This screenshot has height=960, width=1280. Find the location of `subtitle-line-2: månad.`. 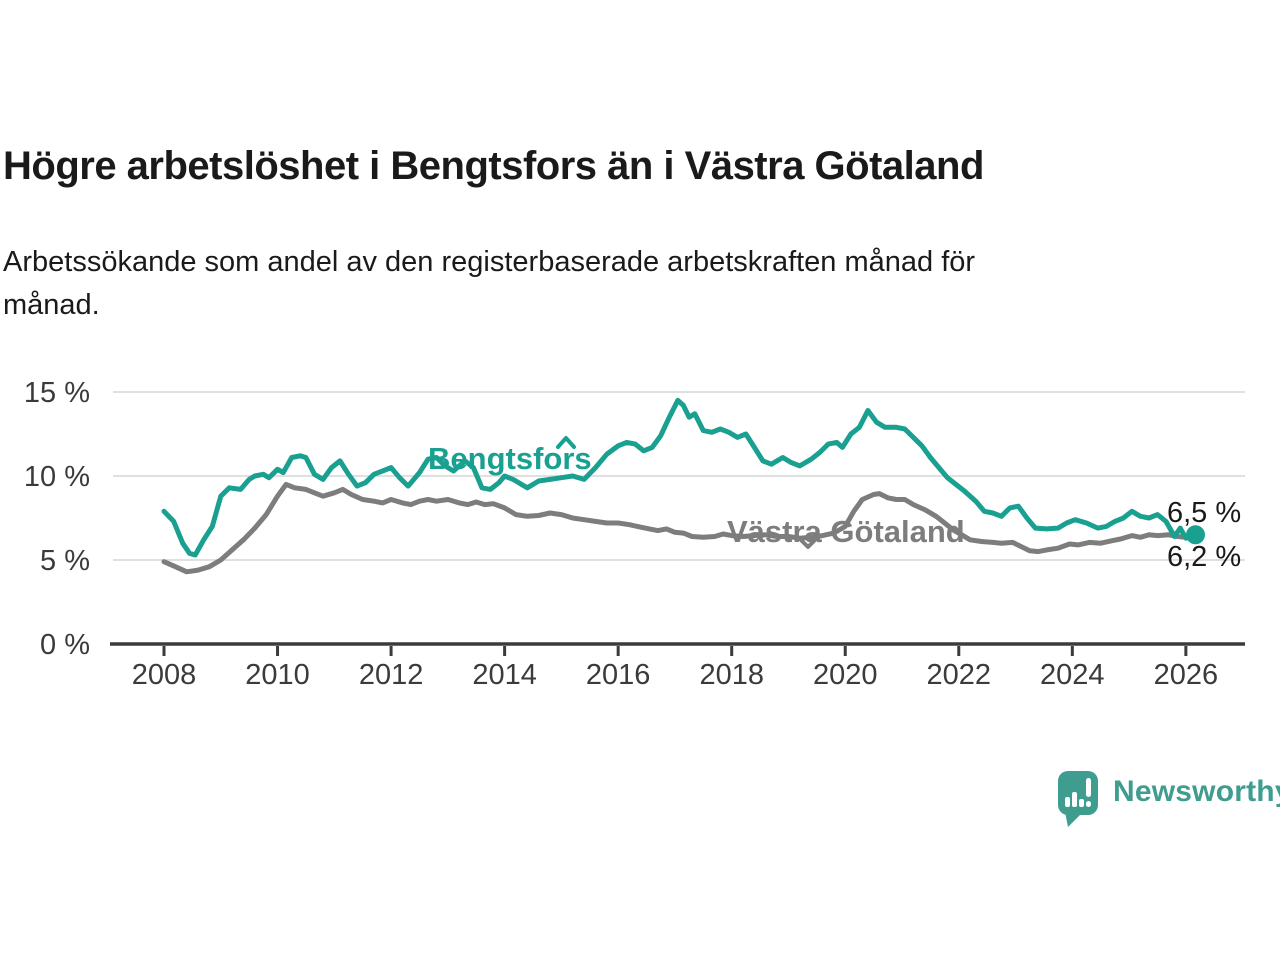

subtitle-line-2: månad. is located at coordinates (51, 305).